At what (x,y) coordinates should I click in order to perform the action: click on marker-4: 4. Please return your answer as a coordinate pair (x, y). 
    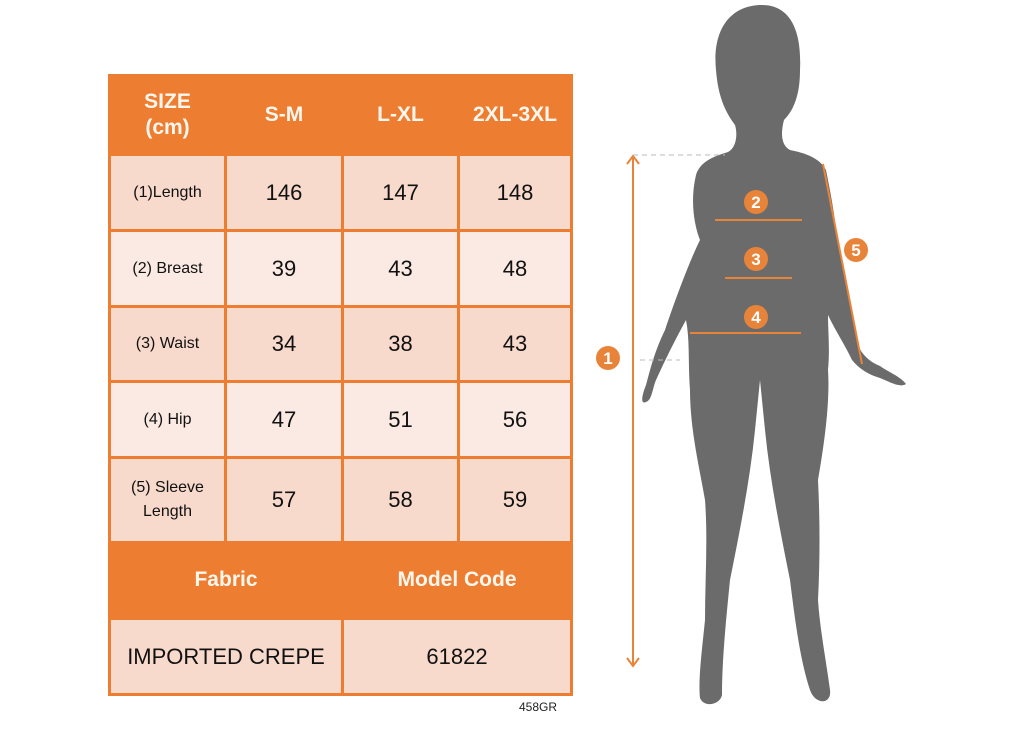
    Looking at the image, I should click on (756, 317).